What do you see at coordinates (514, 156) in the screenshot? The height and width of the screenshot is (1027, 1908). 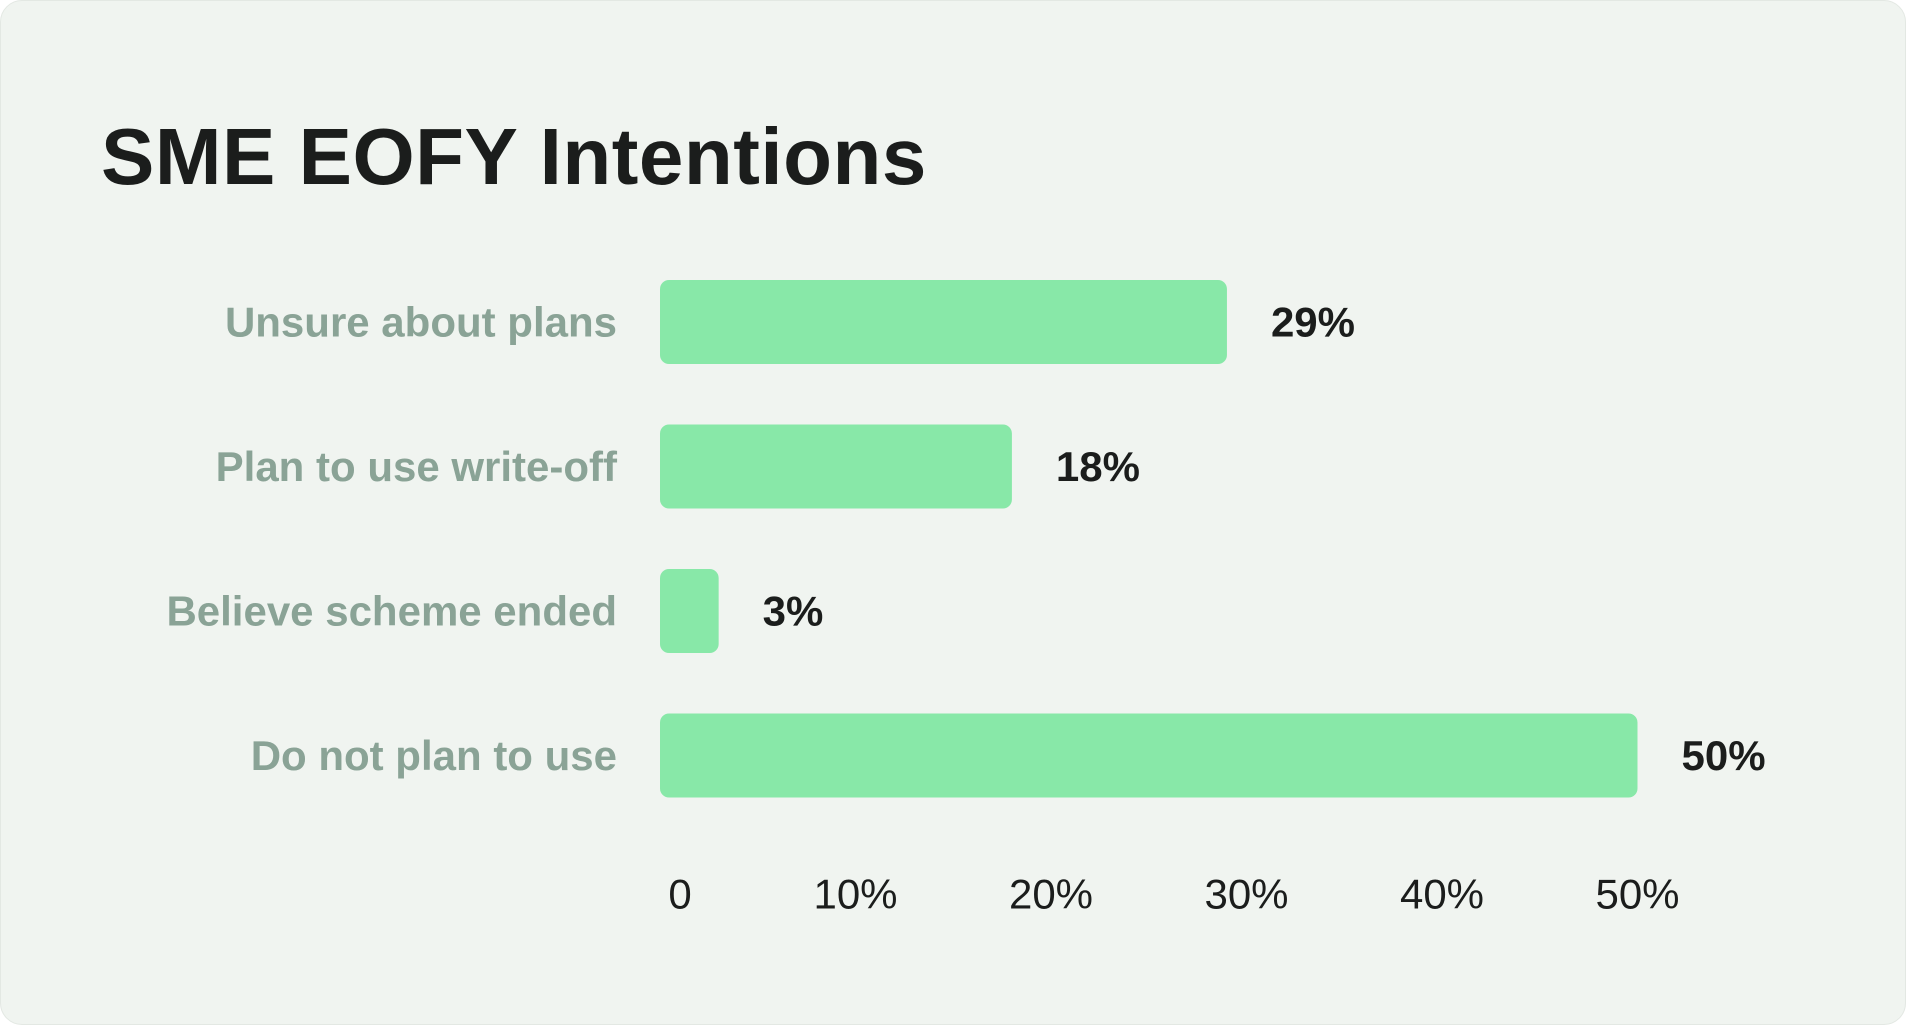 I see `chart-title: SME EOFY Intentions` at bounding box center [514, 156].